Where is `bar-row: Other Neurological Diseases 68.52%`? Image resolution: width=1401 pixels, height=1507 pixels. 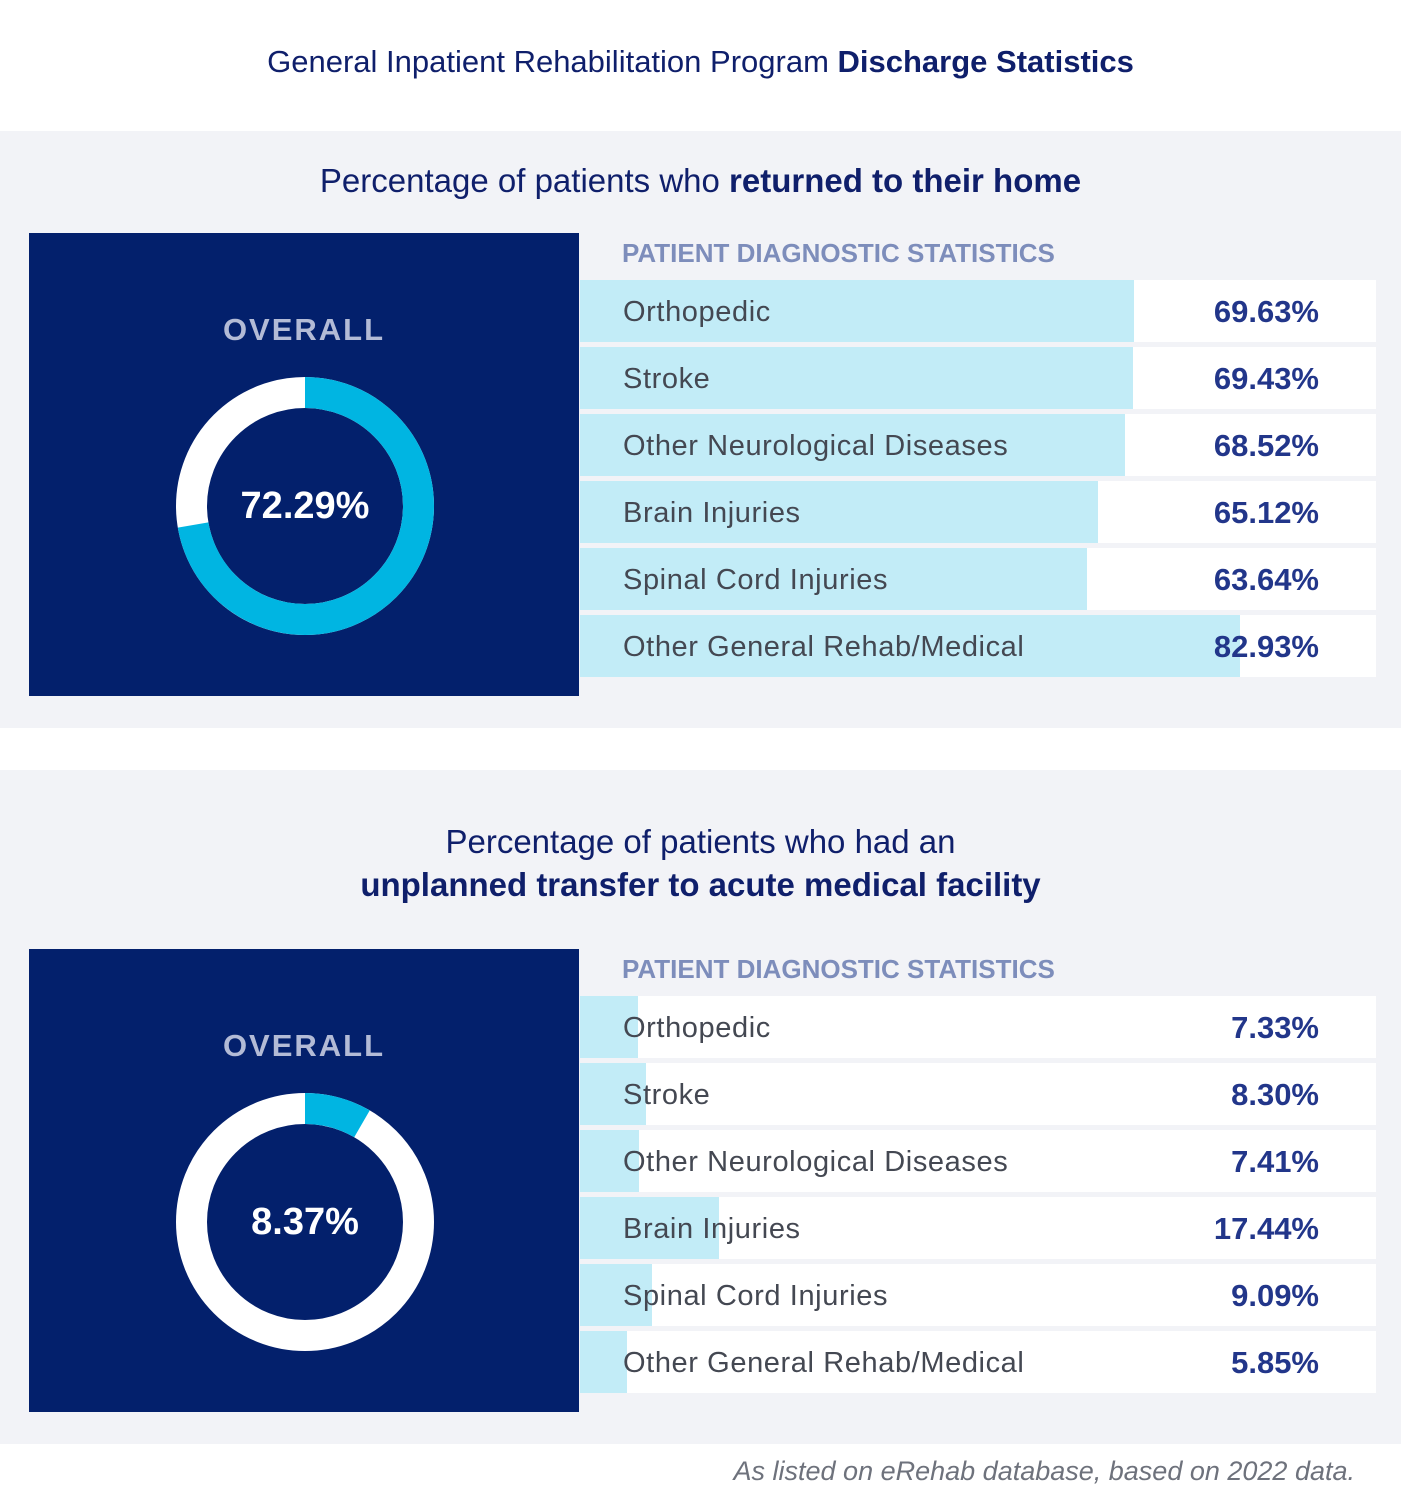 bar-row: Other Neurological Diseases 68.52% is located at coordinates (978, 445).